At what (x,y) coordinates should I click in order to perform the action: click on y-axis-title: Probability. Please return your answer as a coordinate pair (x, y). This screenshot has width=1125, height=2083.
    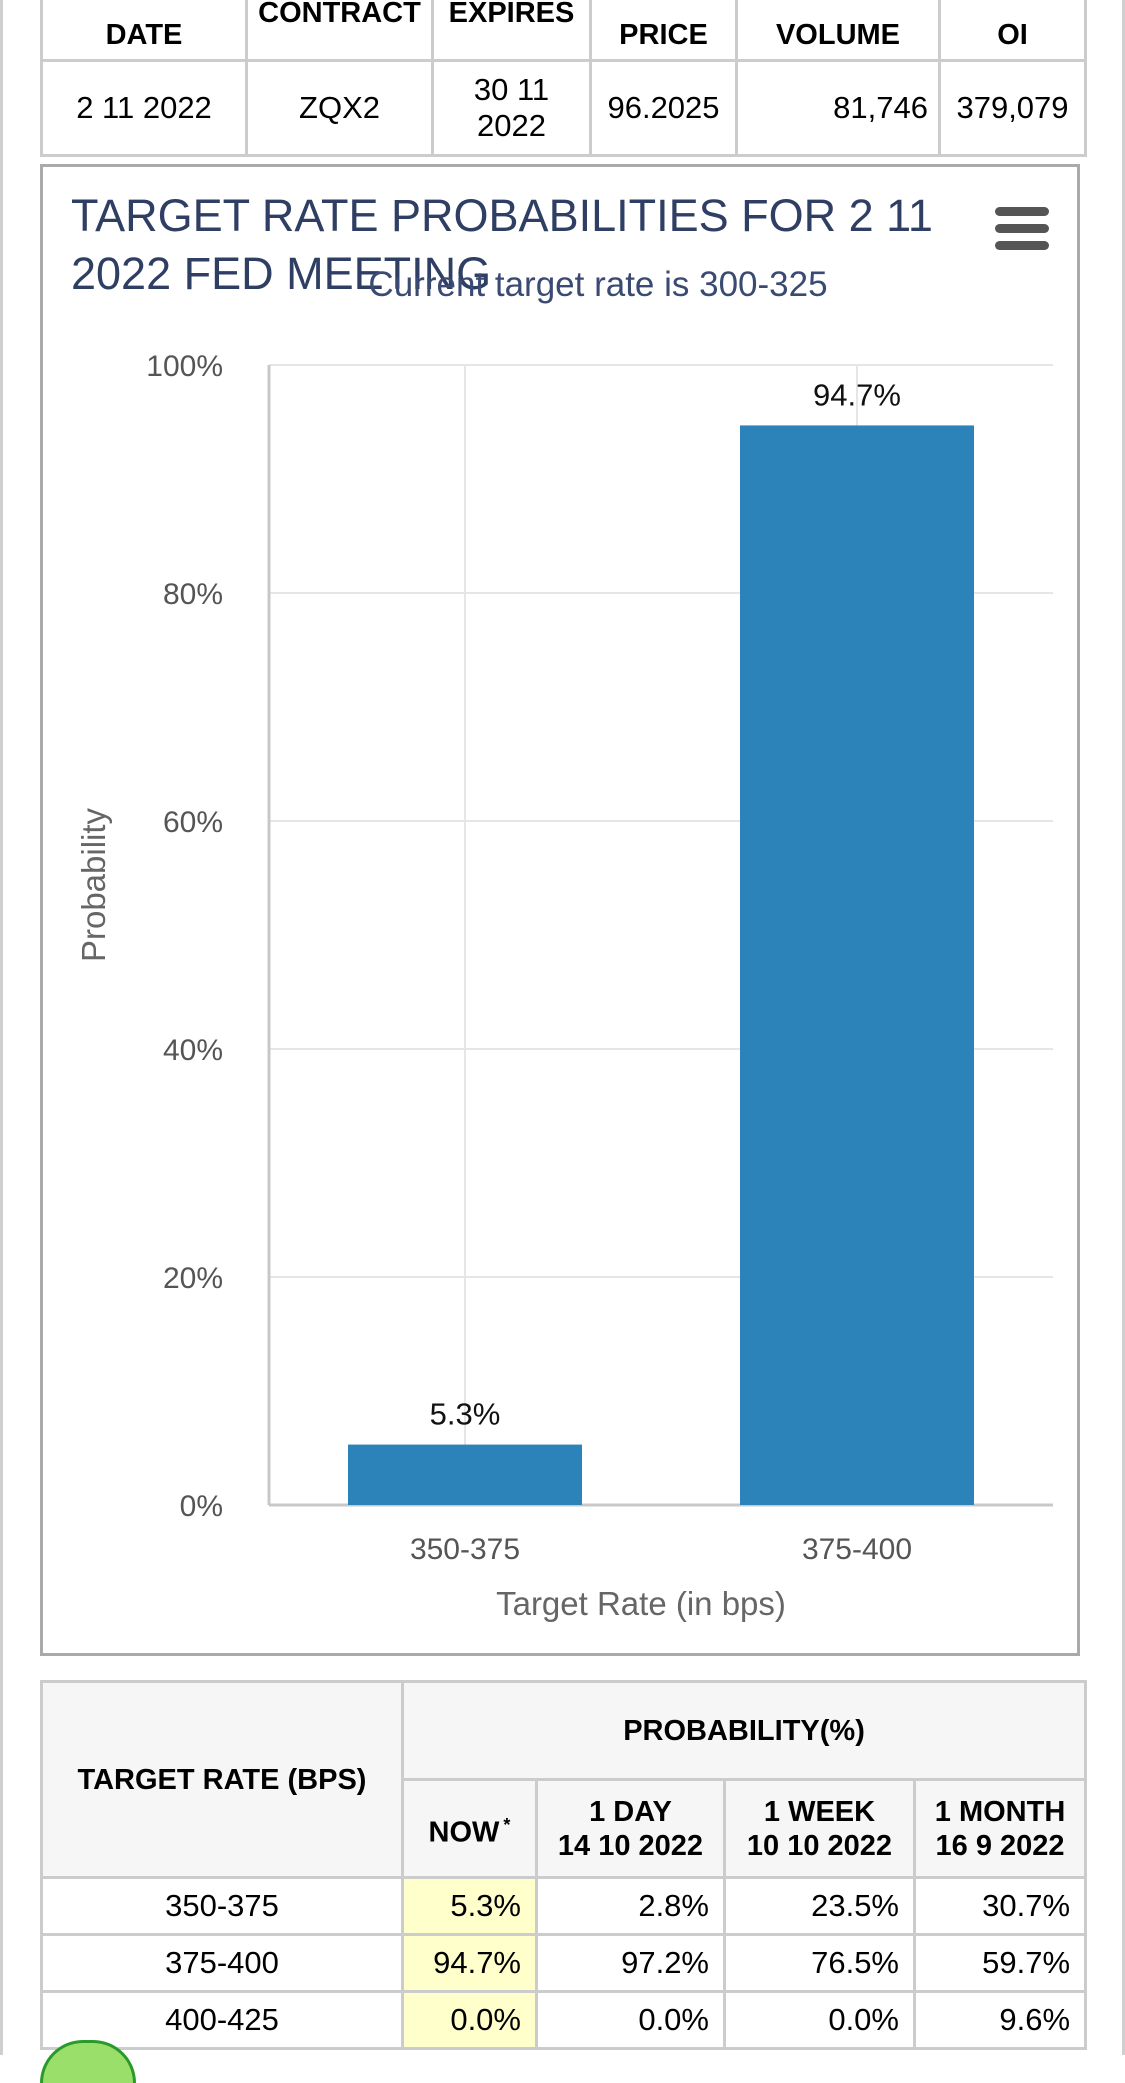
    Looking at the image, I should click on (93, 884).